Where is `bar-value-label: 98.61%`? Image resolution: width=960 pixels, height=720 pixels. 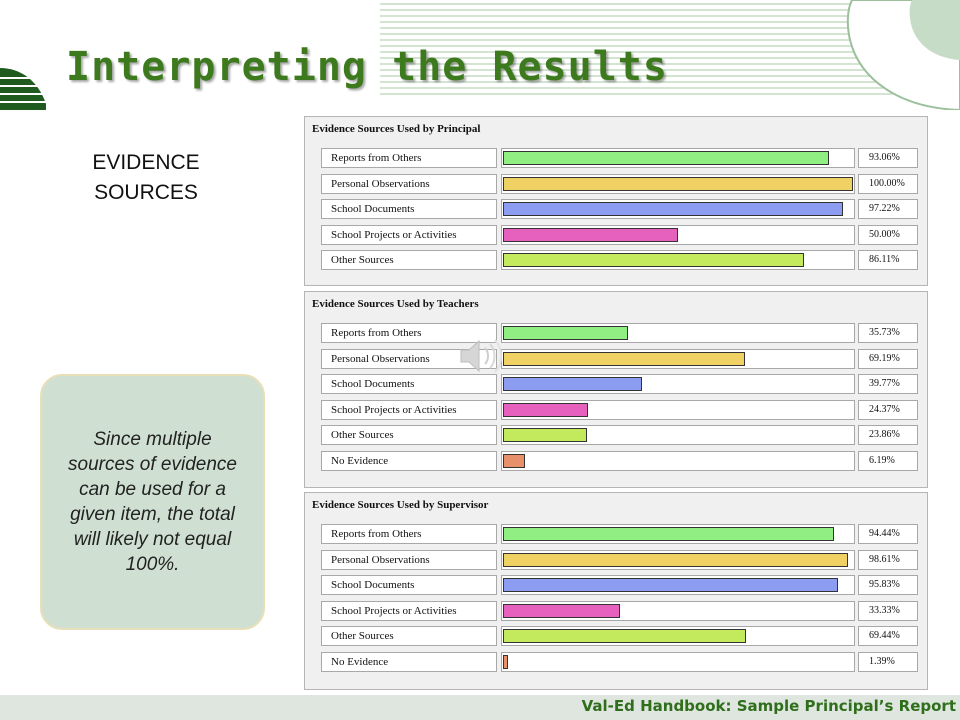
bar-value-label: 98.61% is located at coordinates (888, 559).